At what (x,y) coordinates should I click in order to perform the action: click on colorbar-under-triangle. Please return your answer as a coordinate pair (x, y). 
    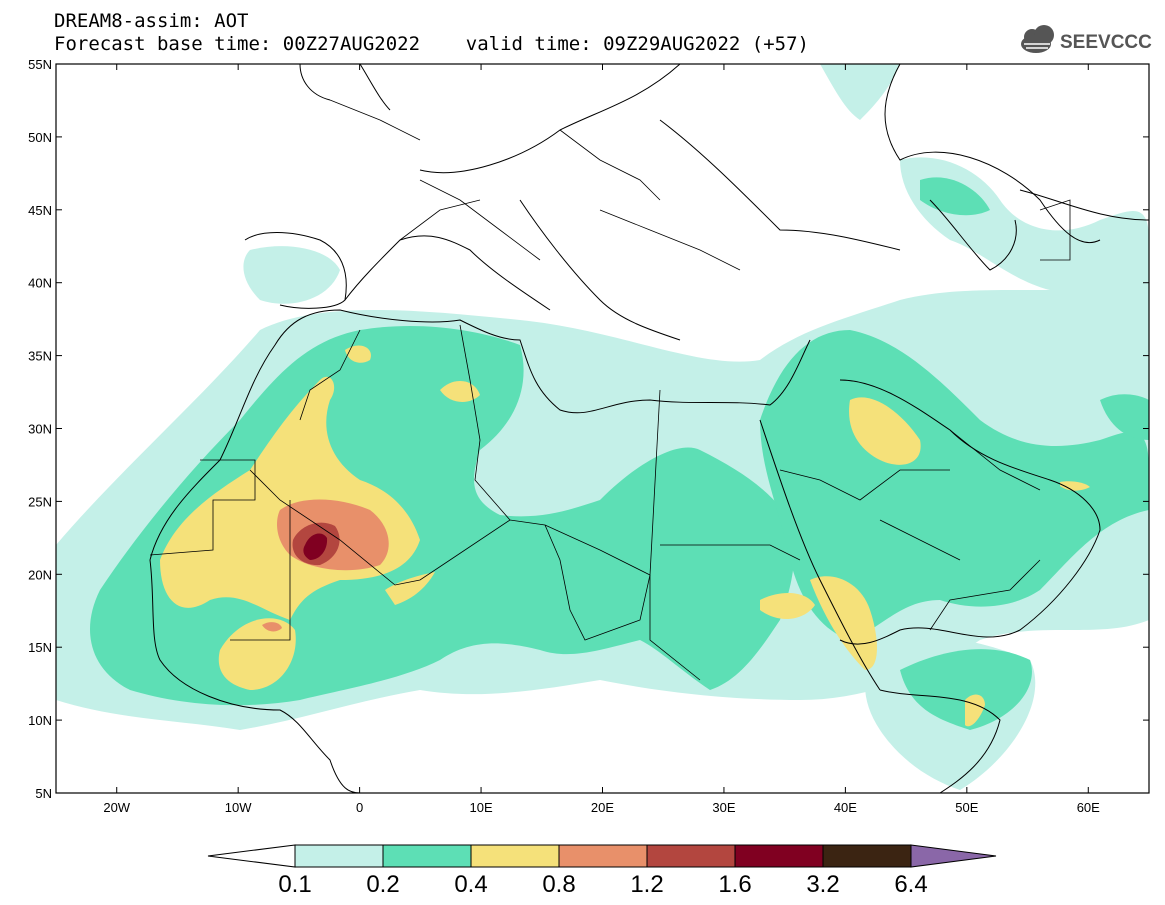
    Looking at the image, I should click on (251, 856).